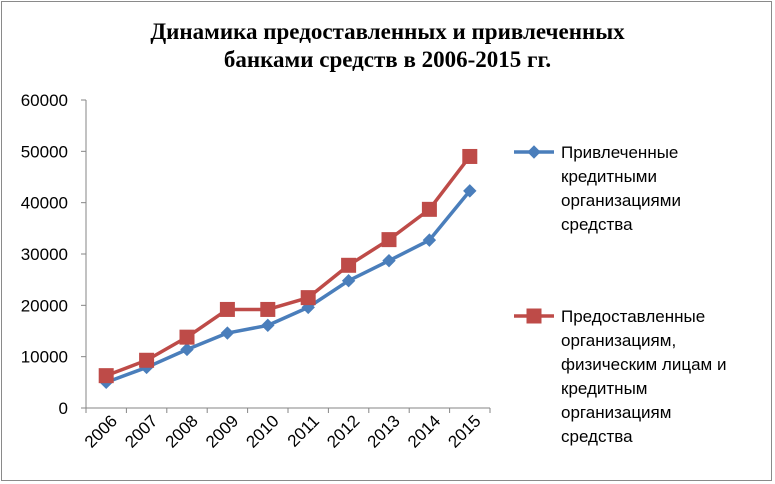  I want to click on x-tick-label: 2008, so click(182, 431).